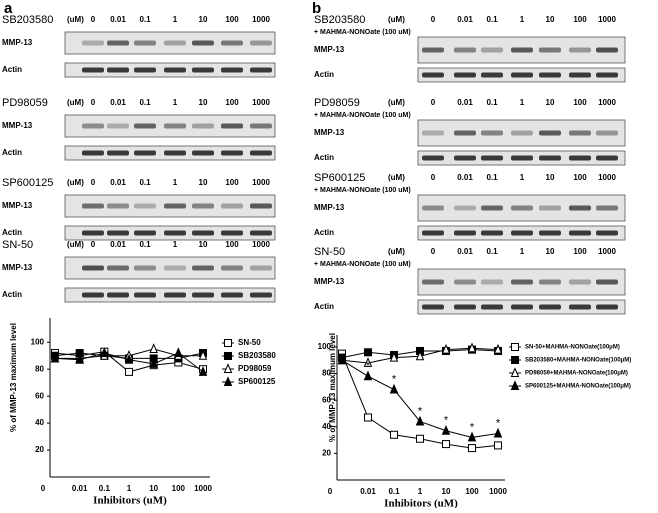  I want to click on concentration: 0, so click(433, 102).